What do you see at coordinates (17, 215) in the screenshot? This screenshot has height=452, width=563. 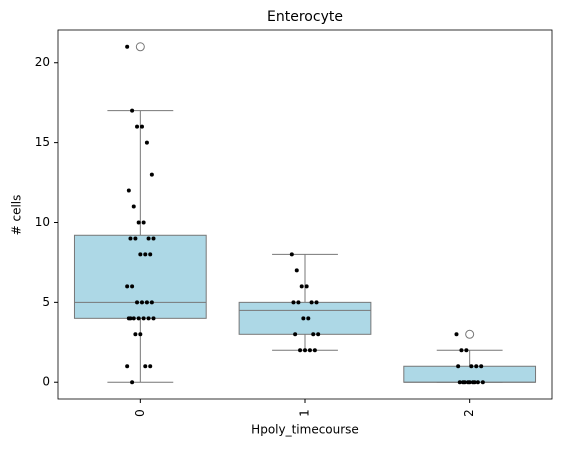 I see `y-axis-label: # cells` at bounding box center [17, 215].